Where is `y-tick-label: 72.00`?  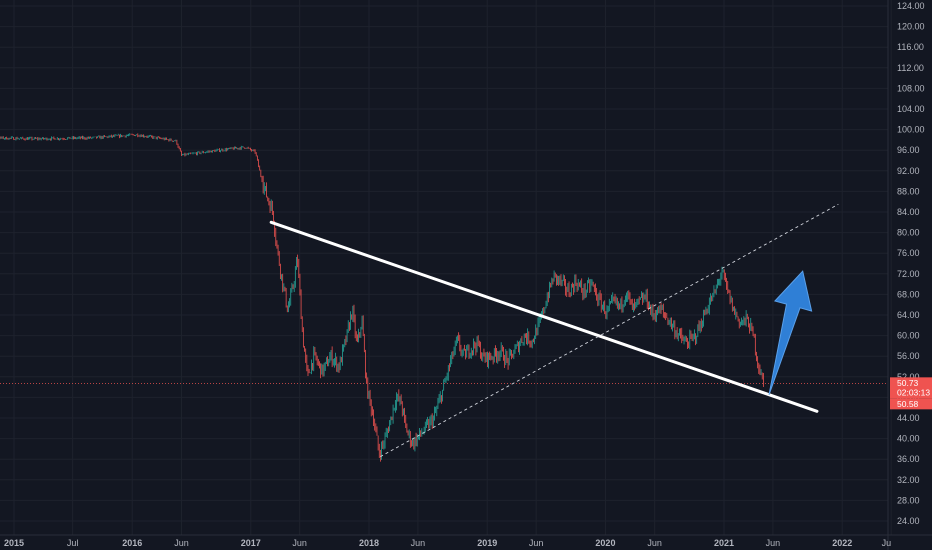
y-tick-label: 72.00 is located at coordinates (908, 274).